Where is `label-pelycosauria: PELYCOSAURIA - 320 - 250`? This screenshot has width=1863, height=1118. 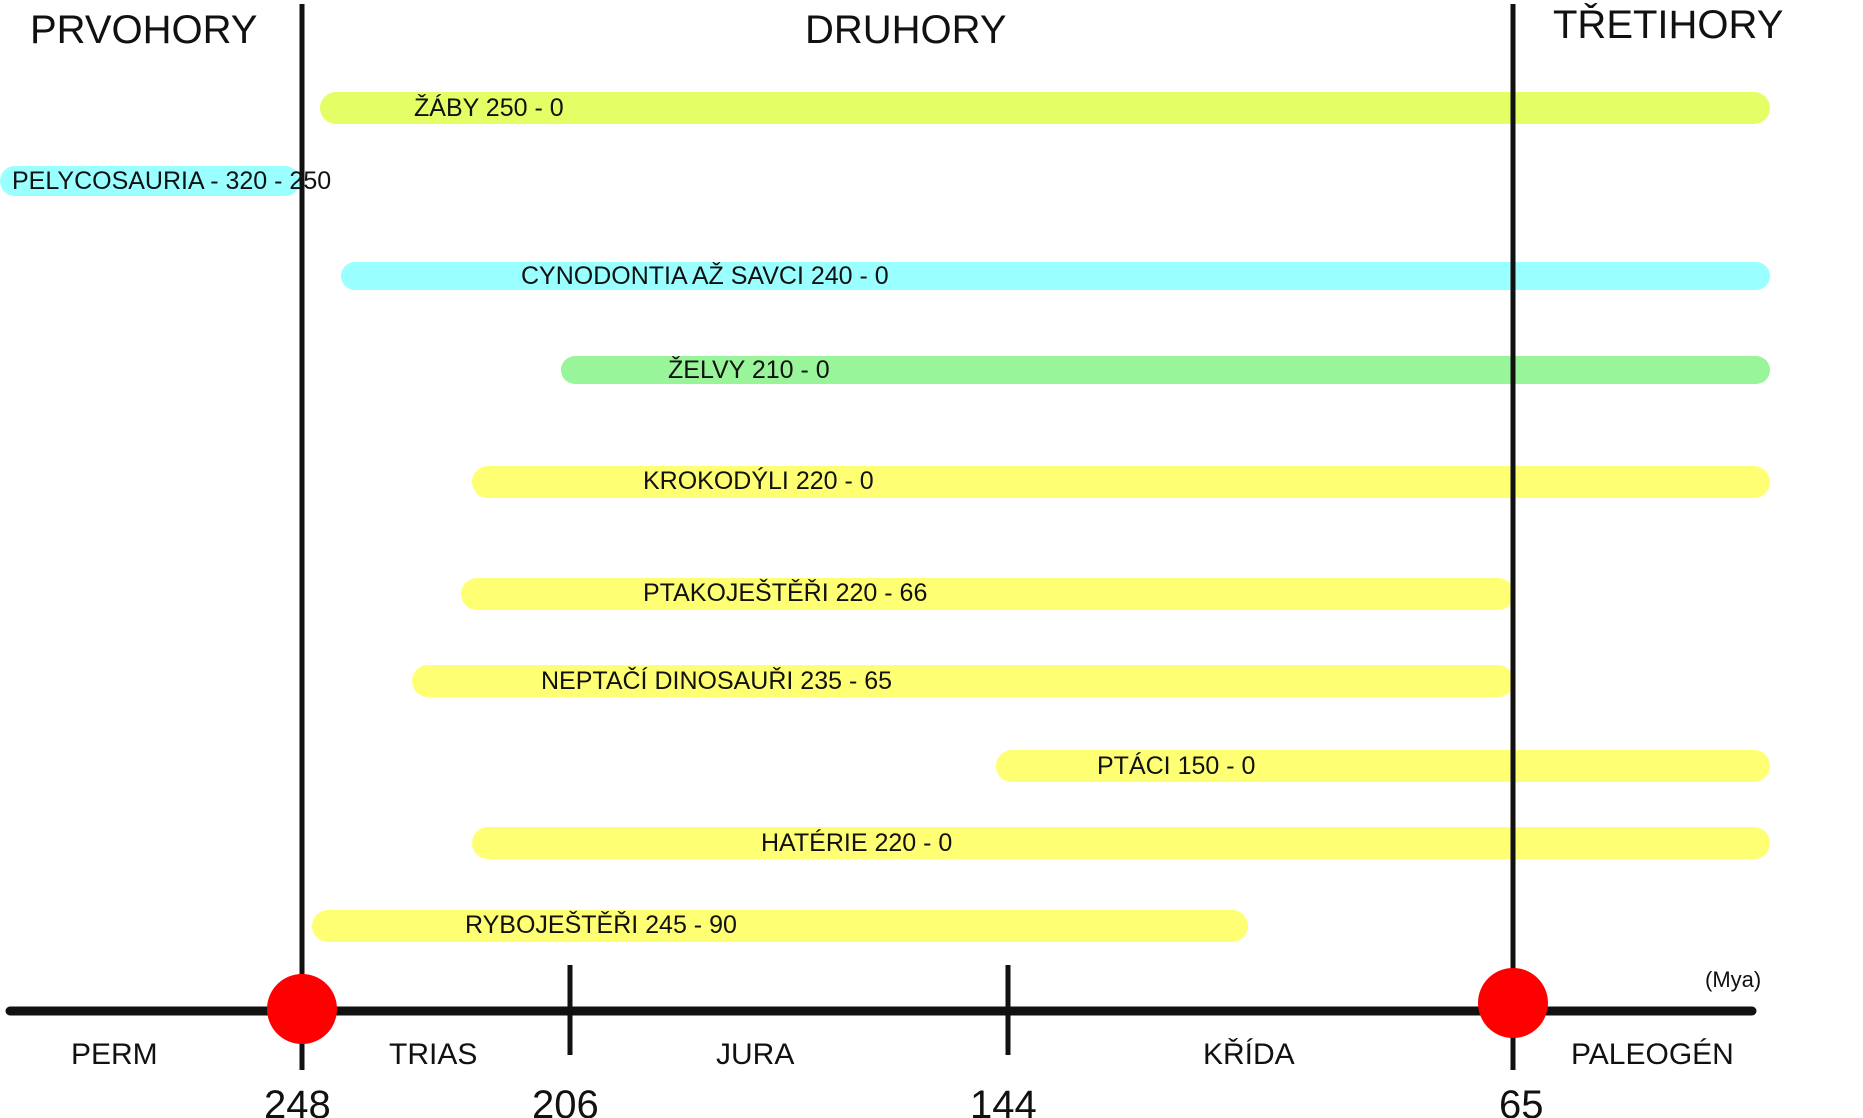 label-pelycosauria: PELYCOSAURIA - 320 - 250 is located at coordinates (171, 181).